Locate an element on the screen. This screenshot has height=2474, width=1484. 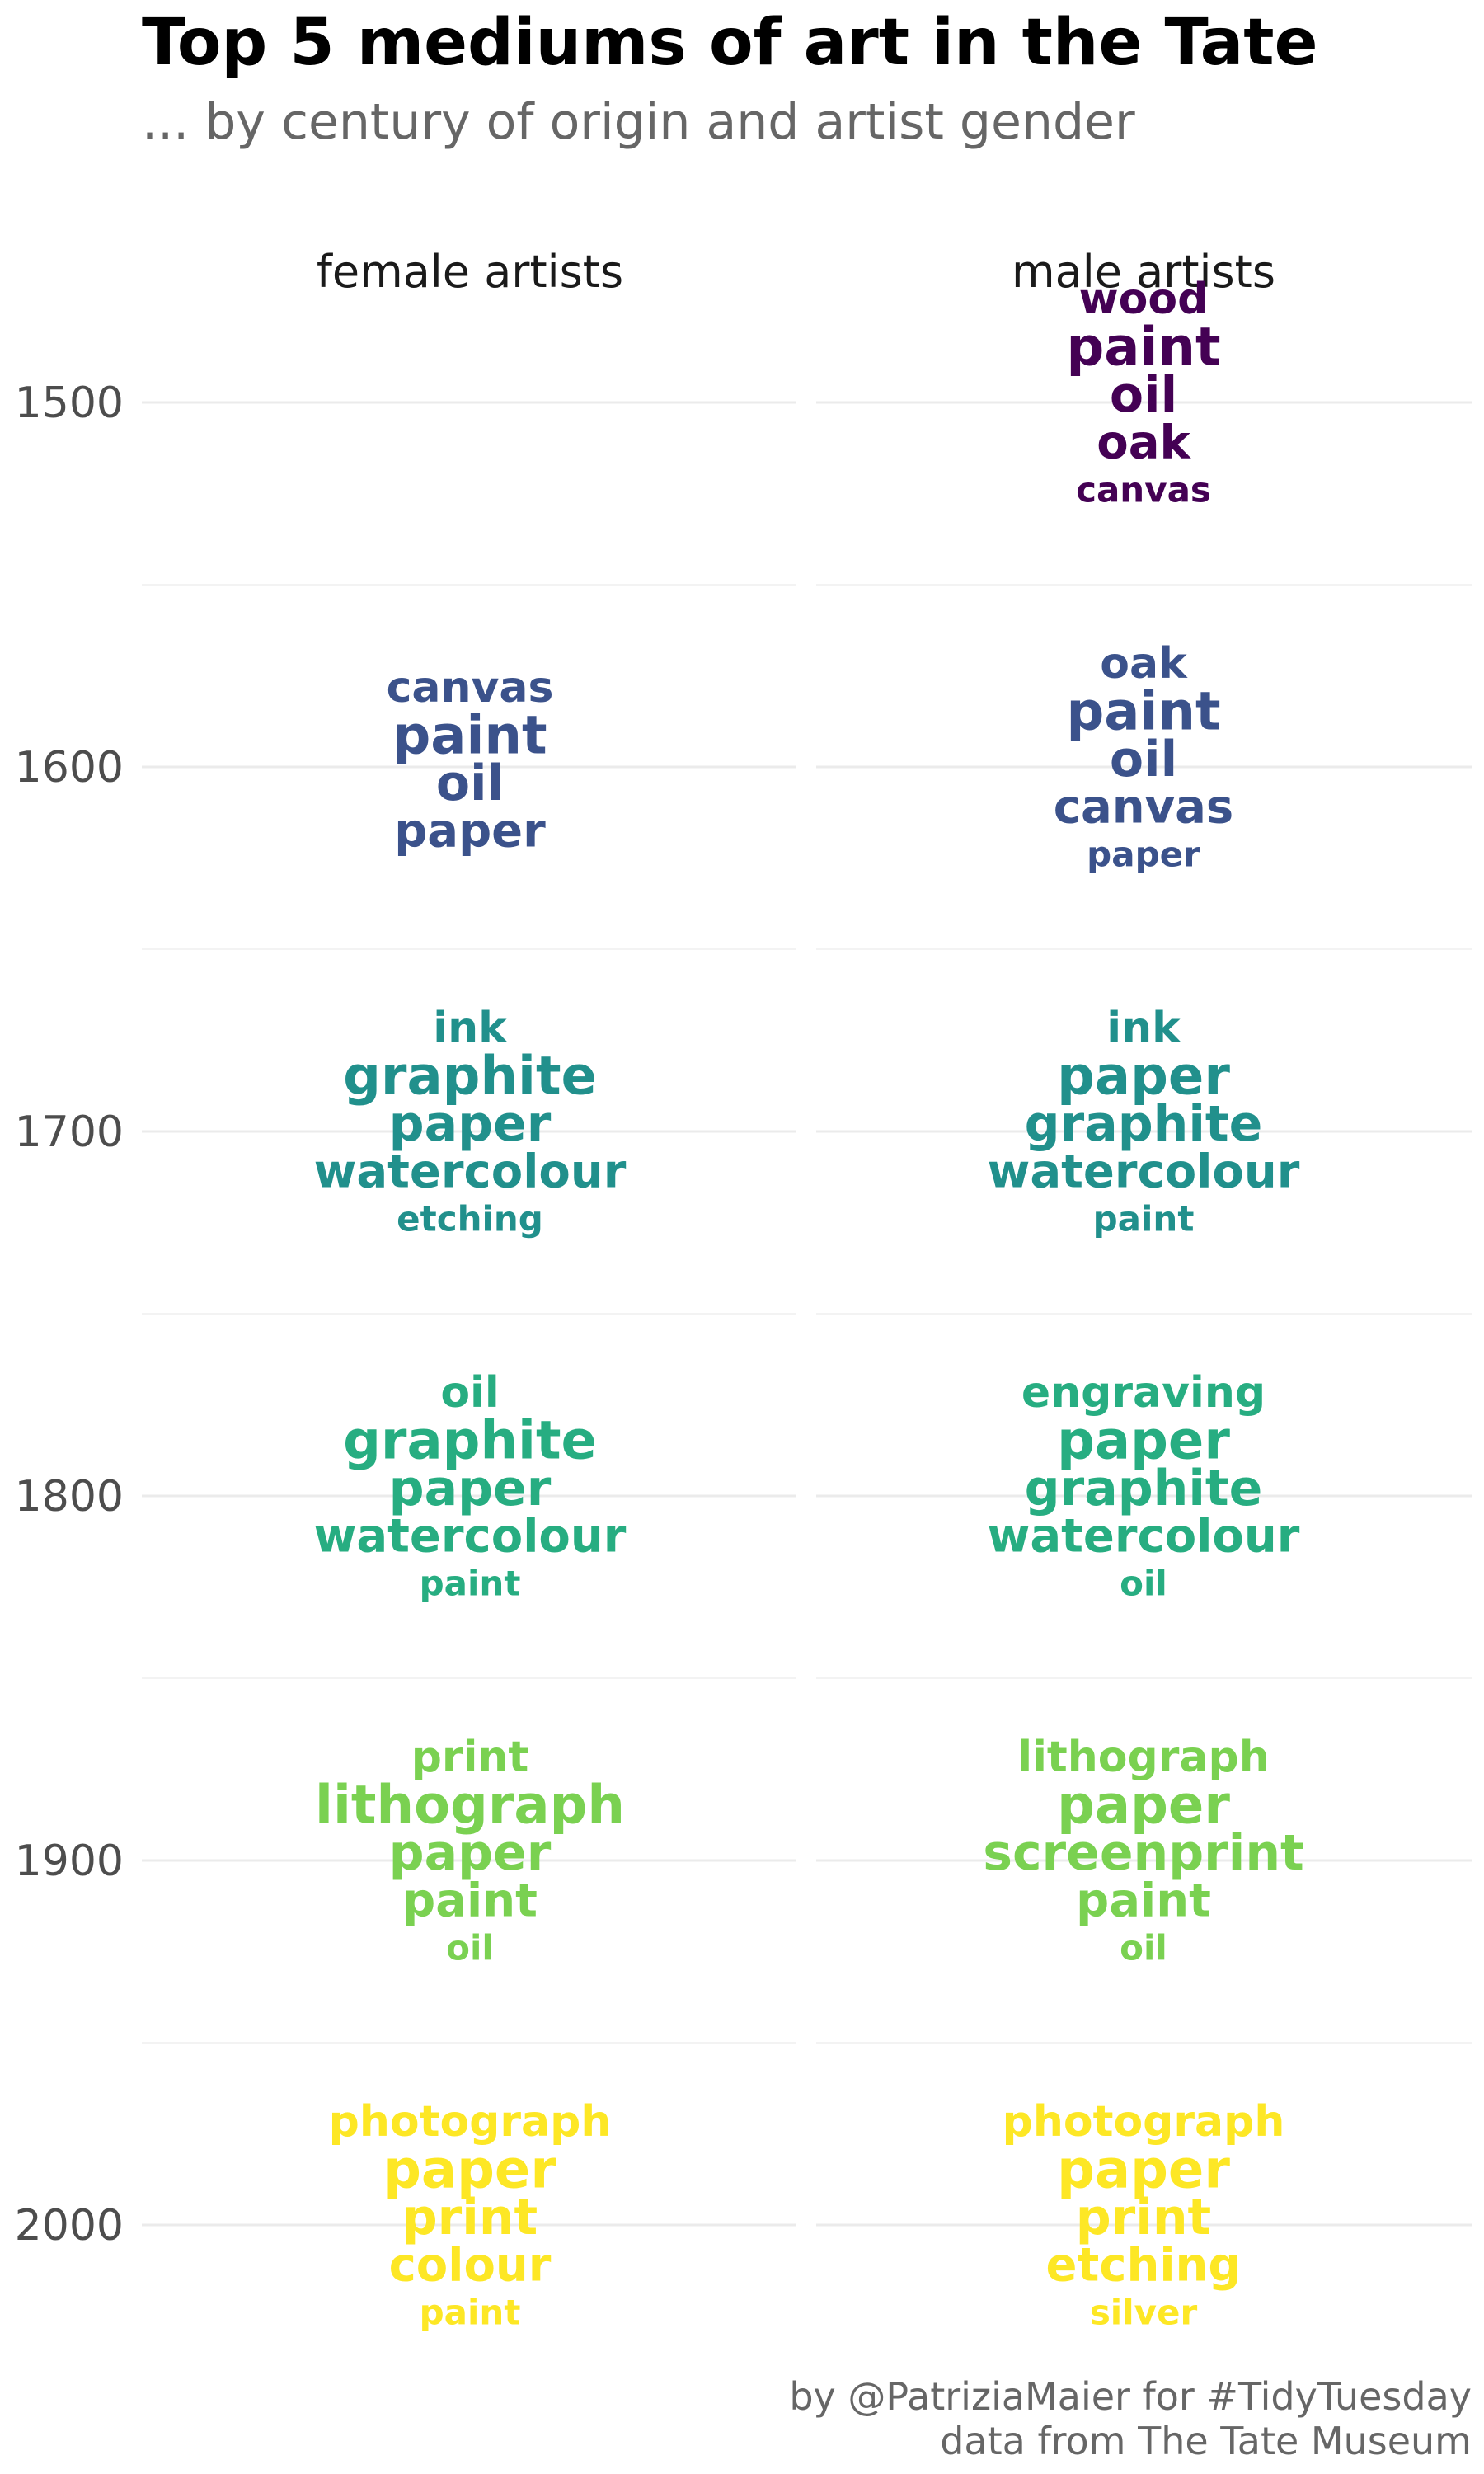
word-graphite-1800-male: graphite is located at coordinates (1144, 1488).